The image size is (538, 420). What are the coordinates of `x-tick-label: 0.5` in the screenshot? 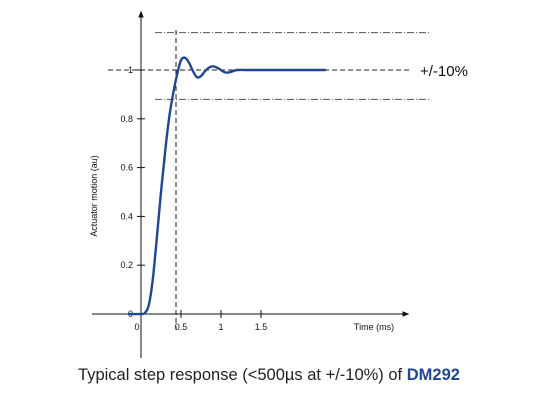 It's located at (181, 327).